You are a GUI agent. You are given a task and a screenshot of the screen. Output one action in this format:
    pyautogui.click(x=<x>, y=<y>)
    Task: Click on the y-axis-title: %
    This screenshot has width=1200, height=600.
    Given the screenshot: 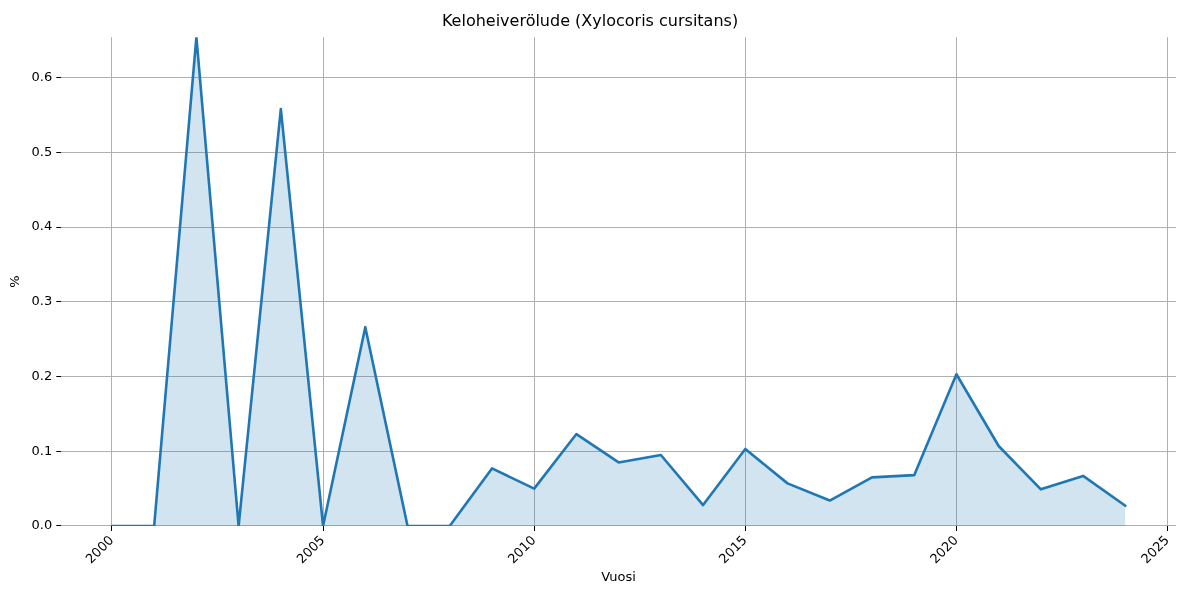 What is the action you would take?
    pyautogui.click(x=15, y=281)
    